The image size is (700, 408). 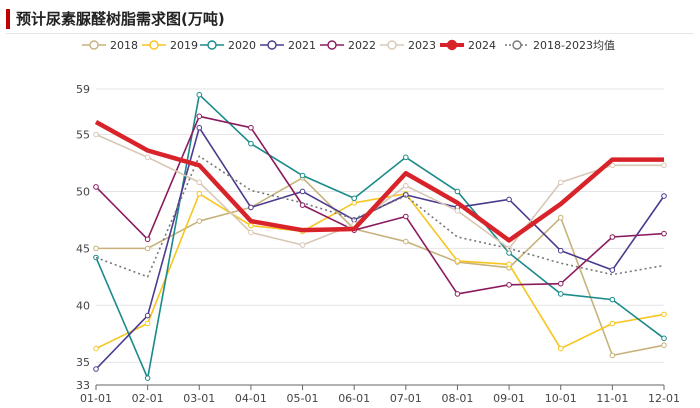 What do you see at coordinates (83, 305) in the screenshot?
I see `y-tick-label: 40` at bounding box center [83, 305].